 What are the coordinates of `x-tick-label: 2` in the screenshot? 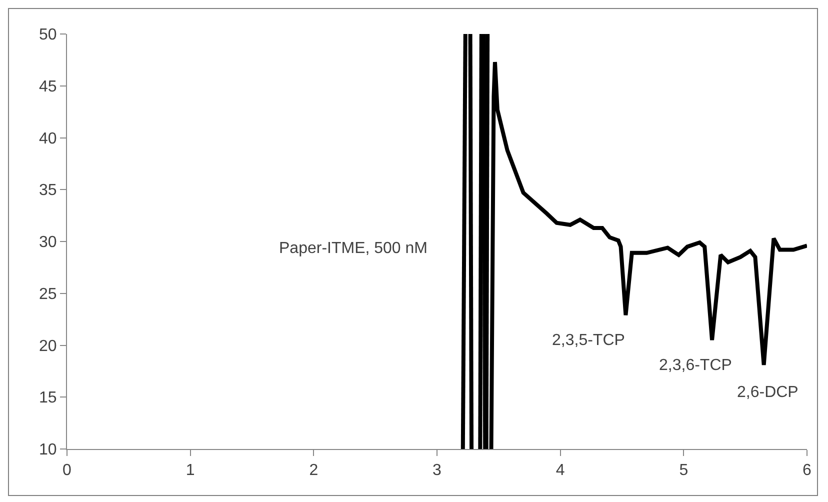 It's located at (313, 471).